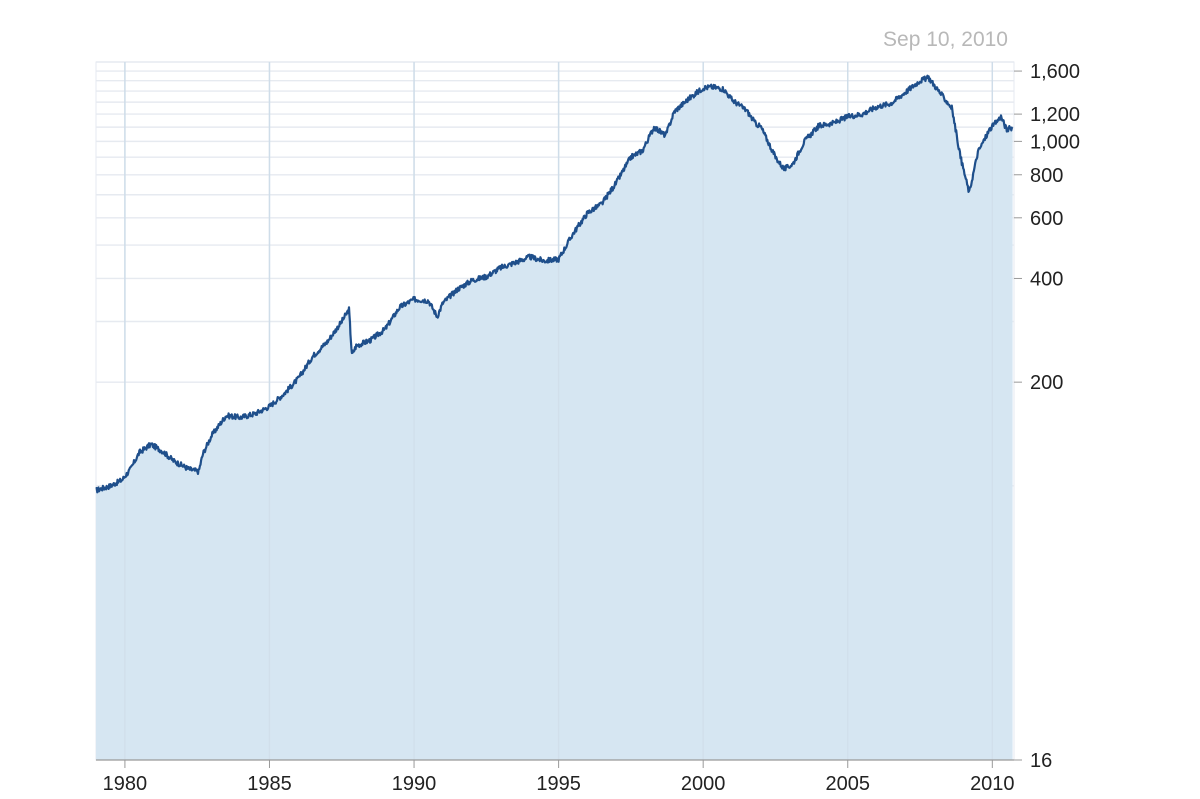  I want to click on chart-date-label: Sep 10, 2010, so click(945, 39).